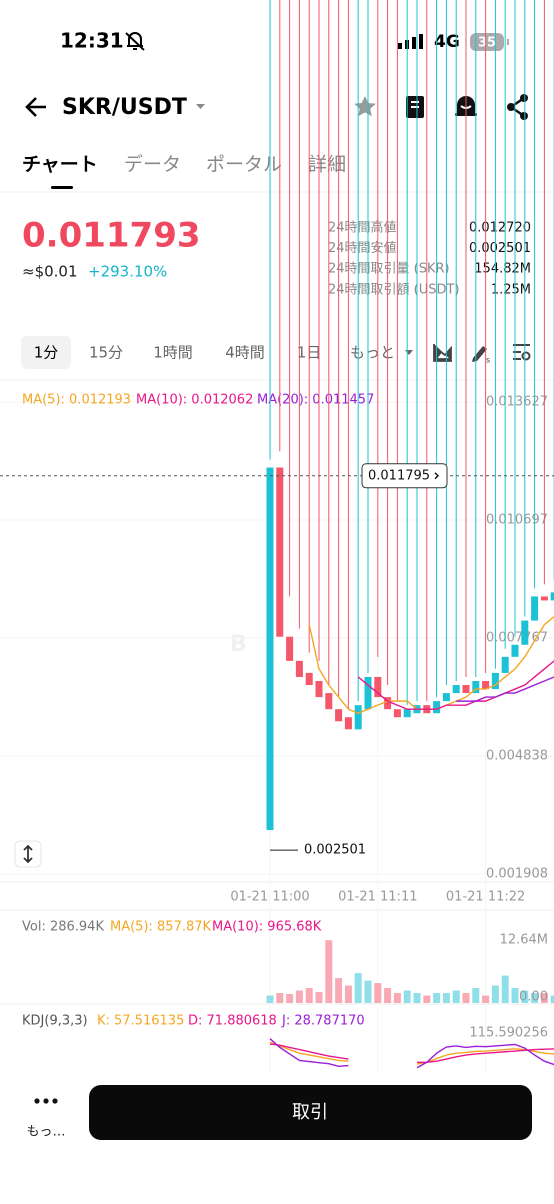  What do you see at coordinates (410, 41) in the screenshot?
I see `signal-icon` at bounding box center [410, 41].